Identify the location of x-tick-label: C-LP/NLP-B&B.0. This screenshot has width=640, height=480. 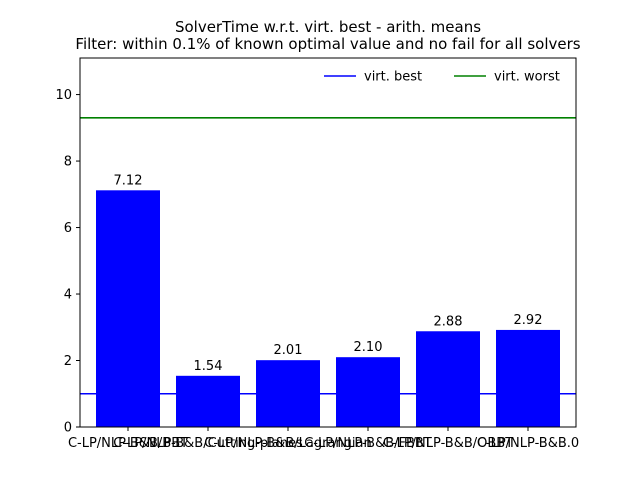
(528, 443).